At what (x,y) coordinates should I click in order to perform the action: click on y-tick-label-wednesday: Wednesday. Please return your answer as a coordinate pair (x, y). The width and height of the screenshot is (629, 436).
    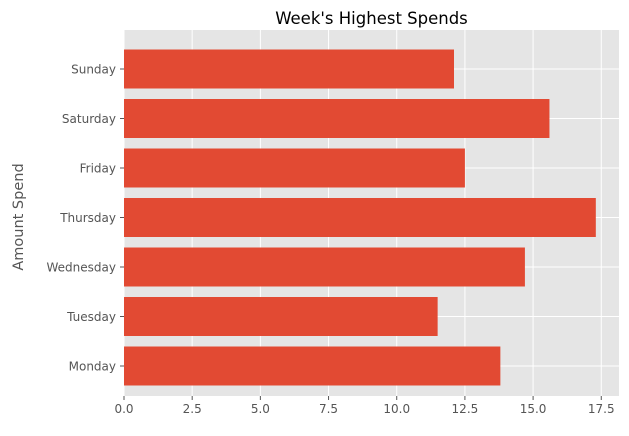
    Looking at the image, I should click on (81, 268).